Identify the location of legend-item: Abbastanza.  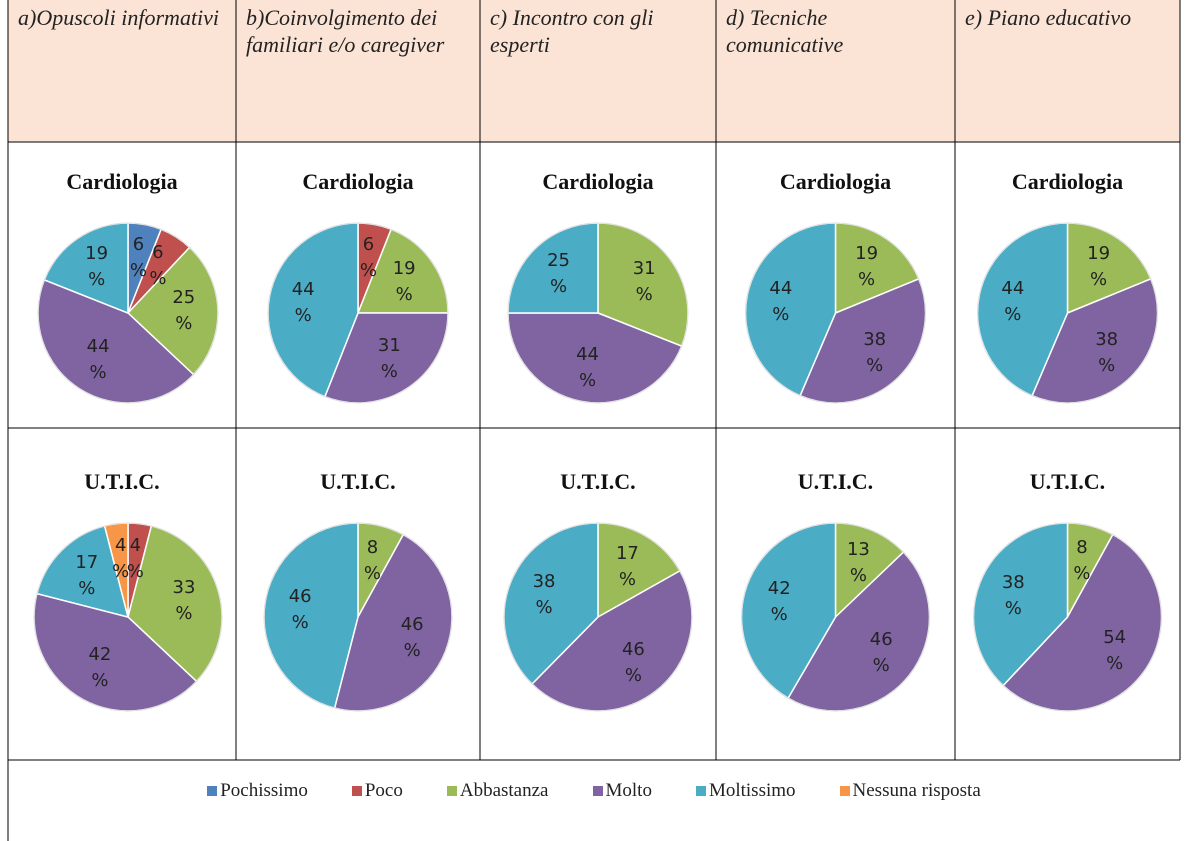
(497, 791).